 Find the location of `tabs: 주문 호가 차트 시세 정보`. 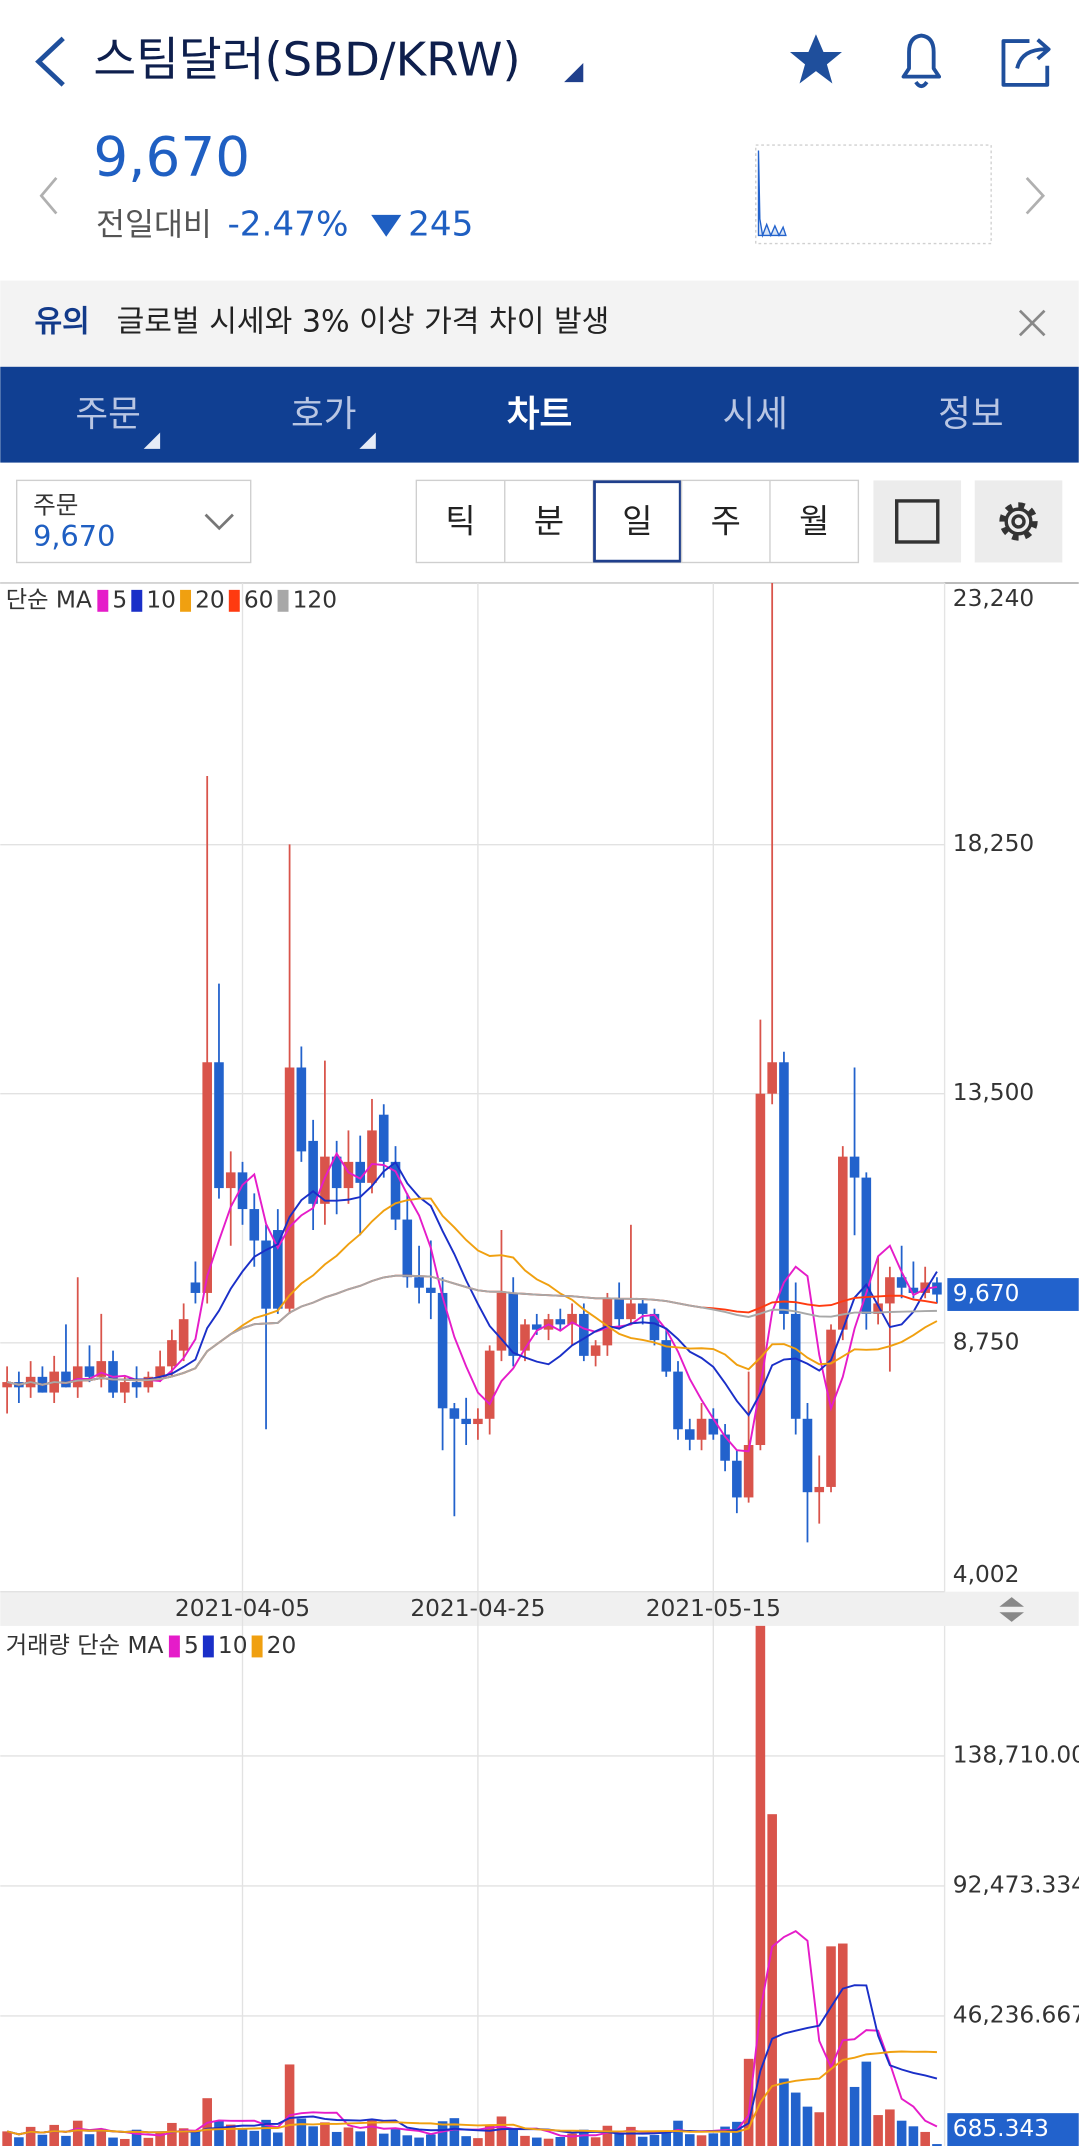

tabs: 주문 호가 차트 시세 정보 is located at coordinates (539, 421).